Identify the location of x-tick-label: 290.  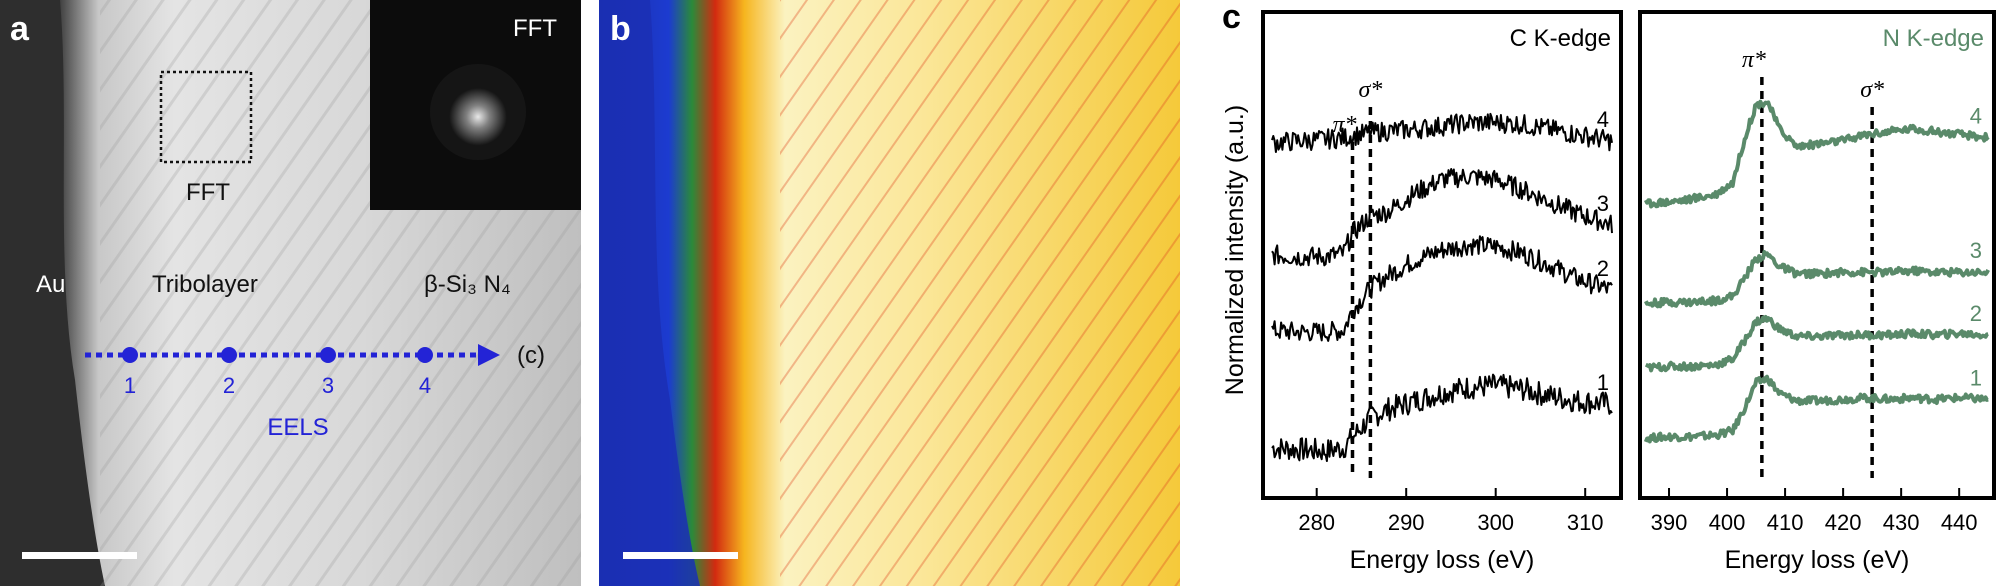
(1406, 522).